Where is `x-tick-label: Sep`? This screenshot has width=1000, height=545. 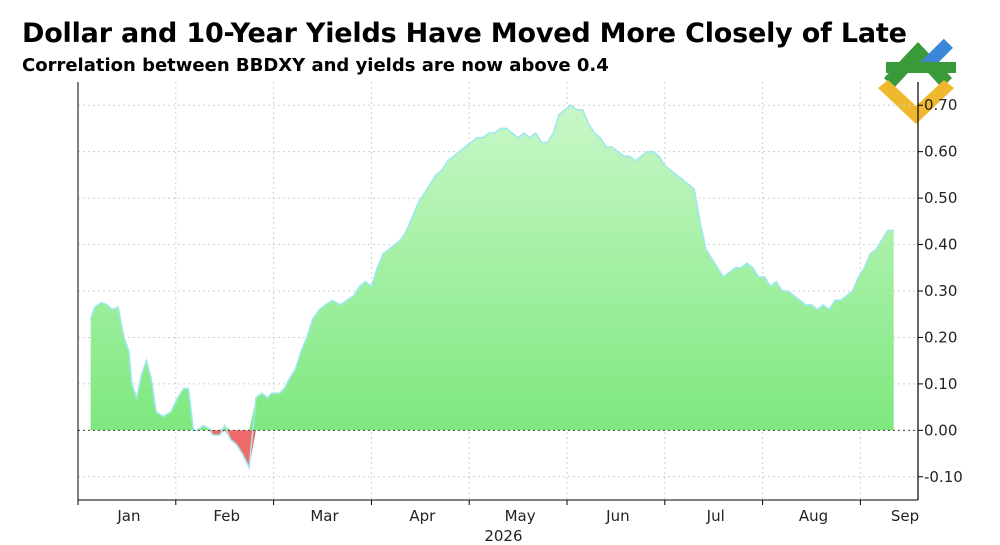 x-tick-label: Sep is located at coordinates (905, 516).